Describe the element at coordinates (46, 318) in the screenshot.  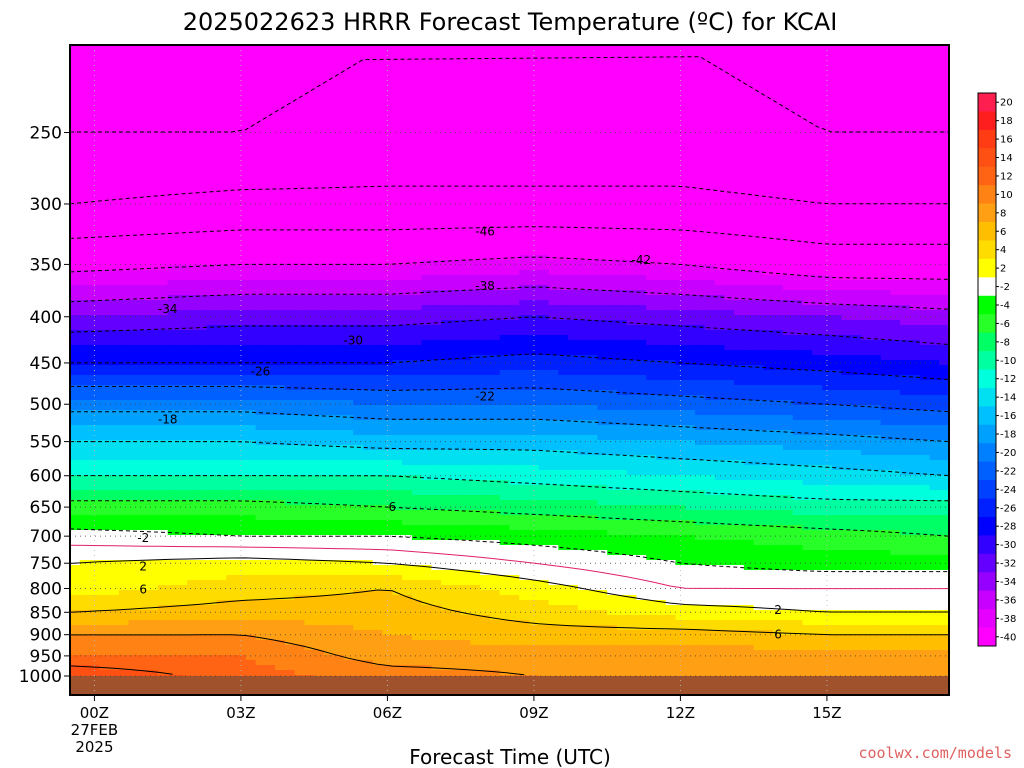
I see `y-tick-label: 400` at that location.